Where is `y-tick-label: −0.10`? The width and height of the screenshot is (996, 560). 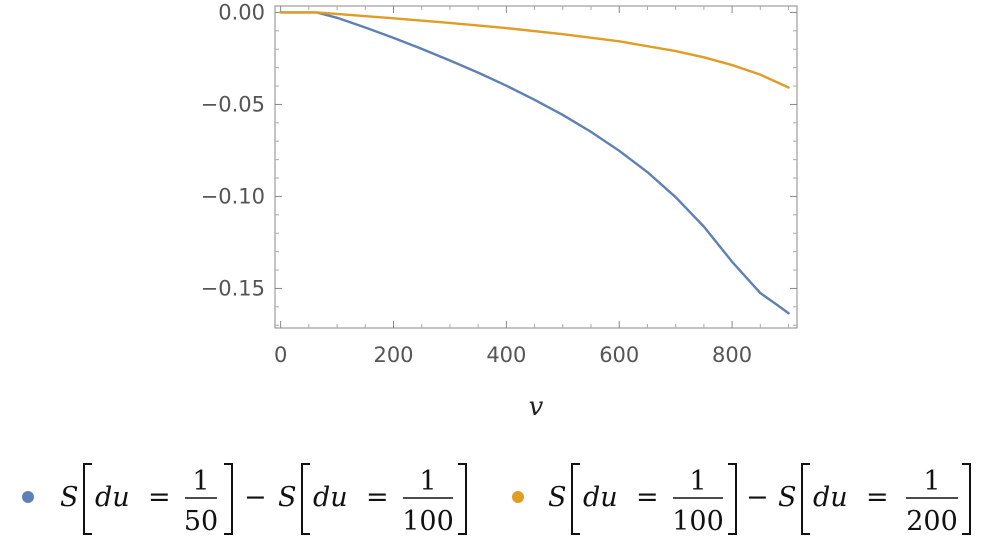
y-tick-label: −0.10 is located at coordinates (233, 196).